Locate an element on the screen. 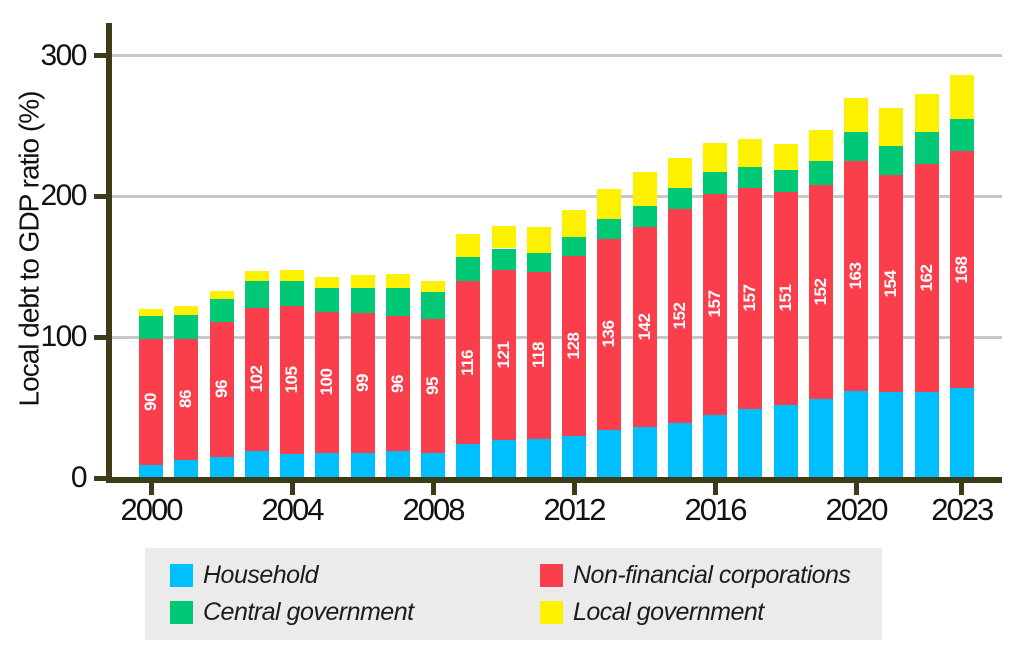 This screenshot has width=1011, height=653. bar-2022: 162 is located at coordinates (926, 285).